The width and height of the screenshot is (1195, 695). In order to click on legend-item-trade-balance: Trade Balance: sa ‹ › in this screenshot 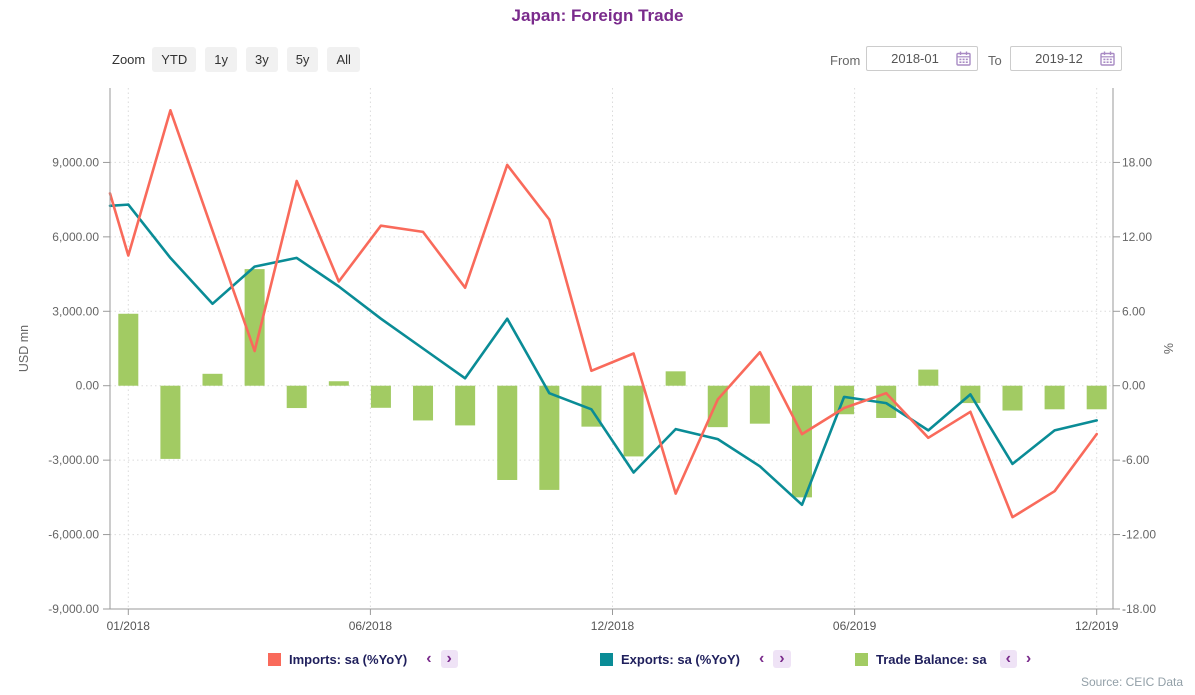, I will do `click(946, 659)`.